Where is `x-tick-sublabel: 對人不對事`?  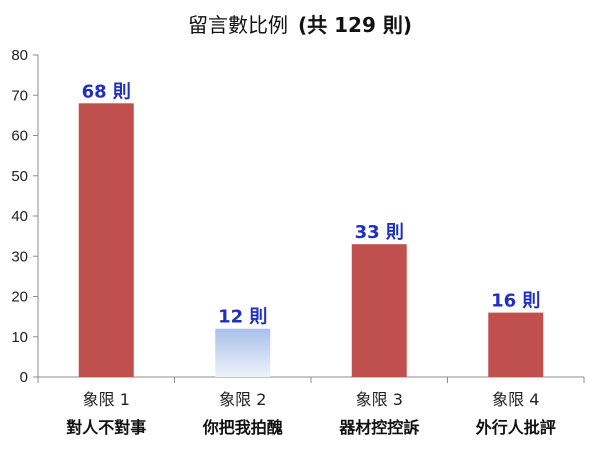
x-tick-sublabel: 對人不對事 is located at coordinates (106, 427).